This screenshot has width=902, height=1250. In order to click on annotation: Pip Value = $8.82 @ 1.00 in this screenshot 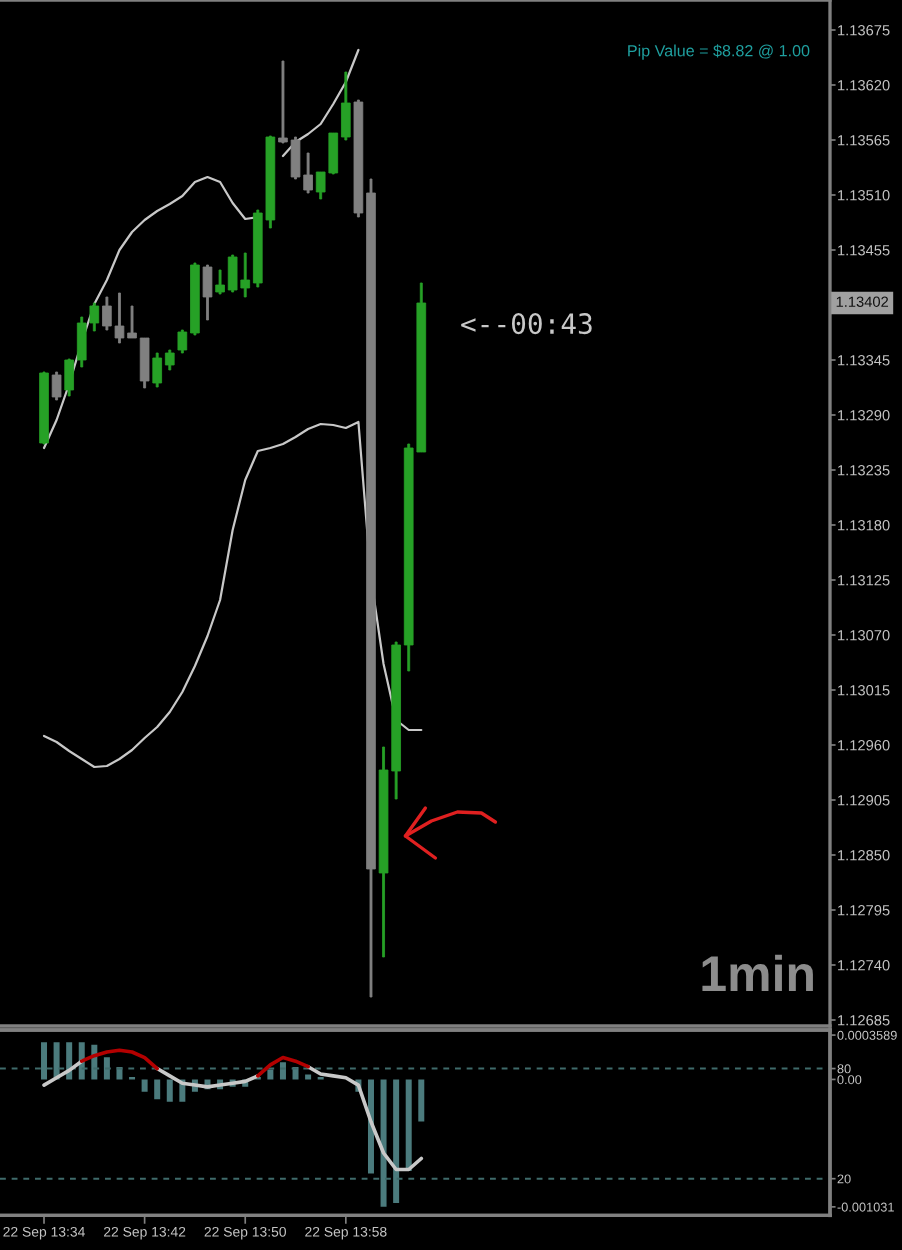, I will do `click(719, 52)`.